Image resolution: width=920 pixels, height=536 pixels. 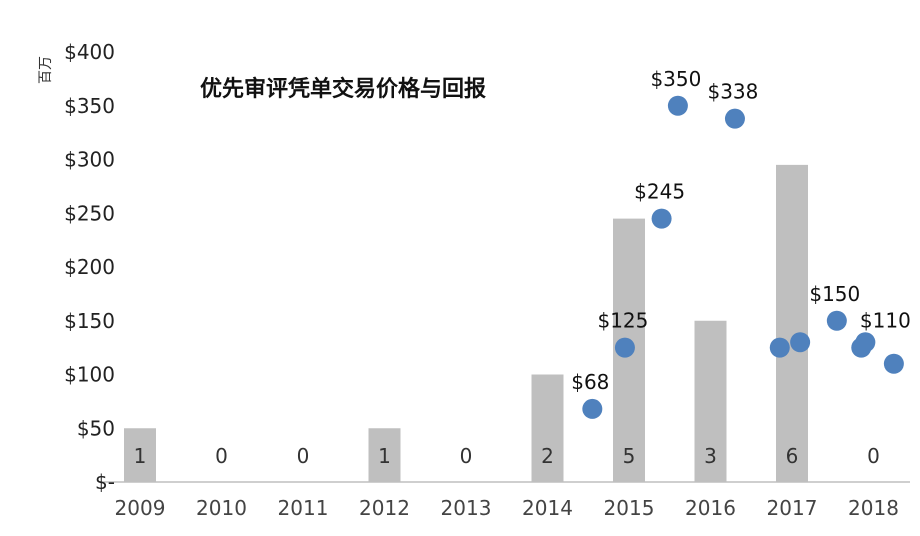 What do you see at coordinates (885, 320) in the screenshot?
I see `data-label: $110` at bounding box center [885, 320].